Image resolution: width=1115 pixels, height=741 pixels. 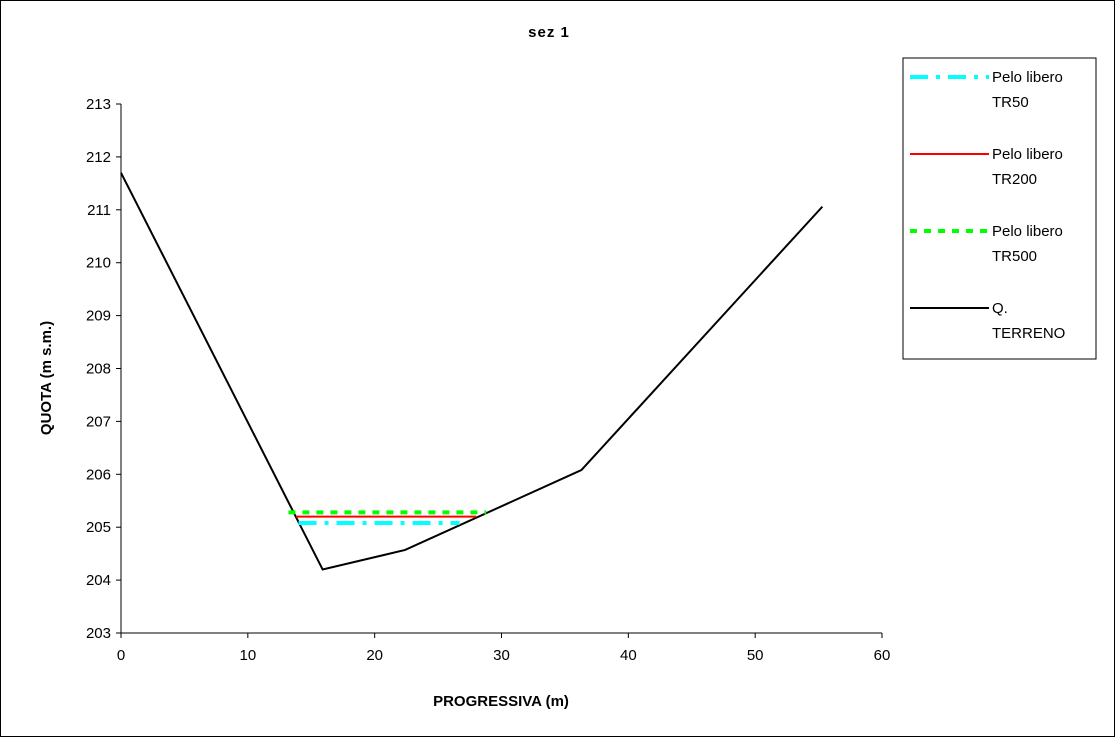 I want to click on y-tick-label: 212, so click(x=98, y=157).